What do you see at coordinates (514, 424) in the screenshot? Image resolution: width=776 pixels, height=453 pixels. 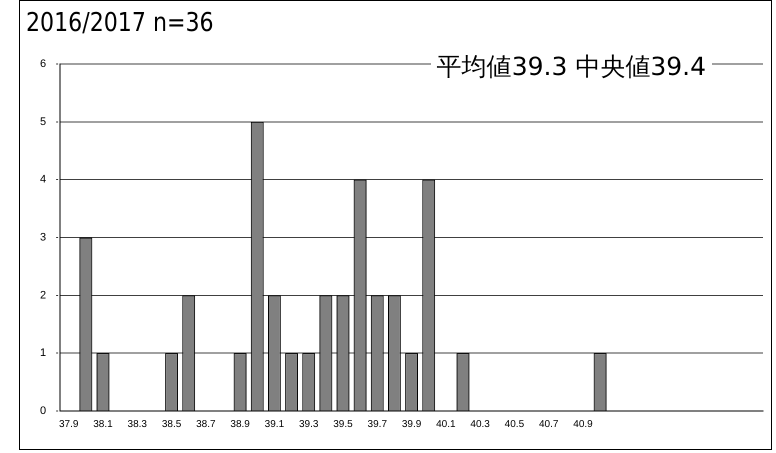 I see `x-tick-label: 40.5` at bounding box center [514, 424].